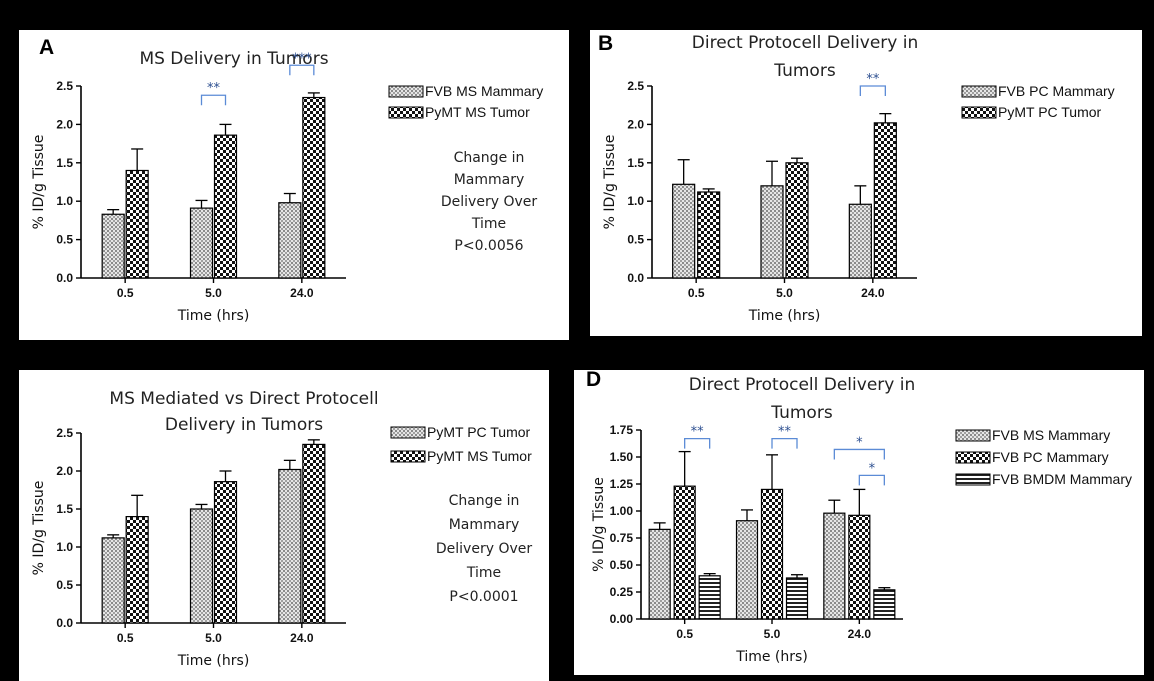 The width and height of the screenshot is (1154, 681). Describe the element at coordinates (302, 58) in the screenshot. I see `significance-label: ***` at that location.